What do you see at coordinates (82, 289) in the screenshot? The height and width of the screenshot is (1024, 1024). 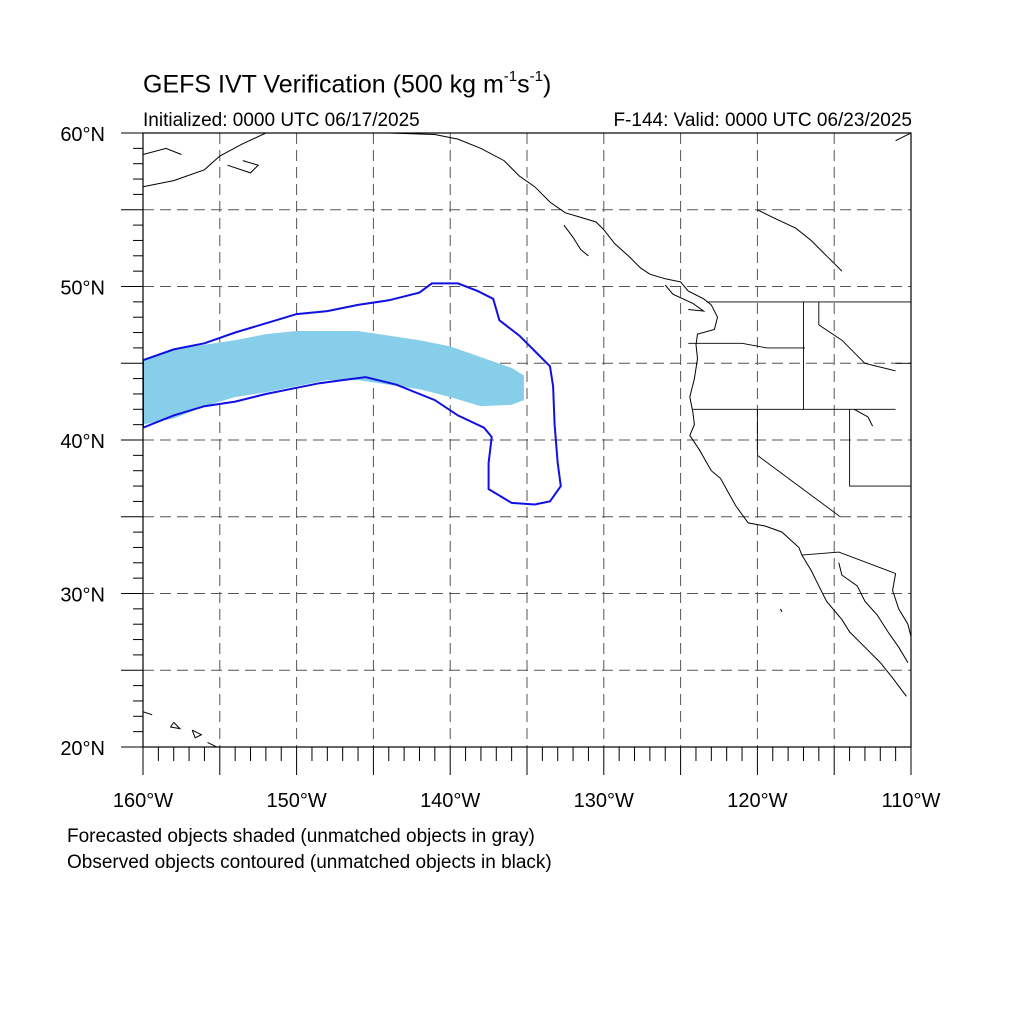 I see `lat-label: 50°N` at bounding box center [82, 289].